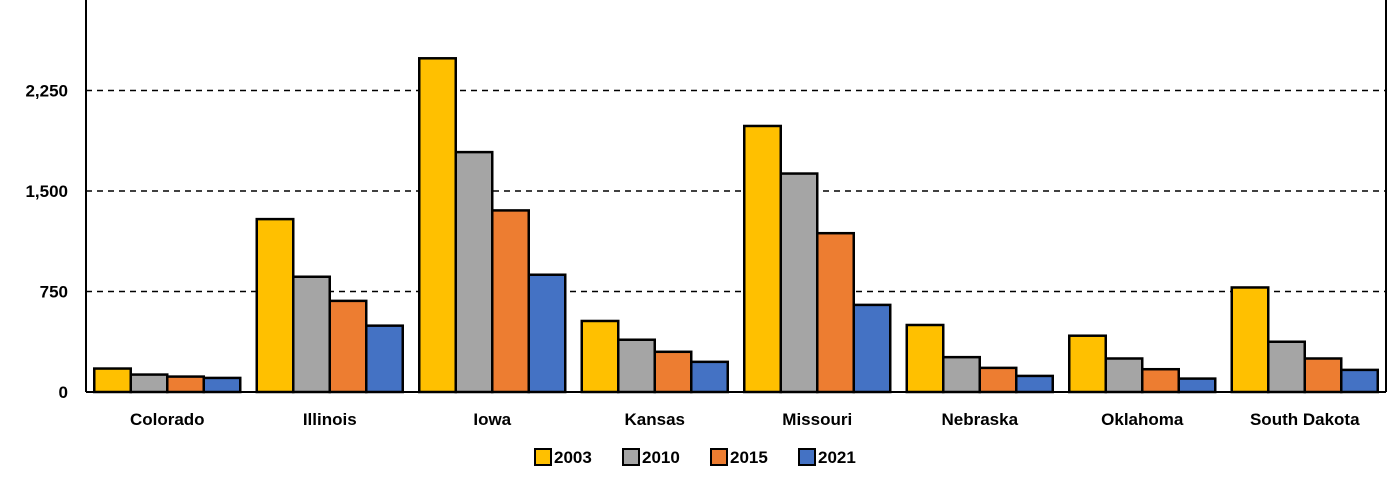  I want to click on bar-2015-oklahoma, so click(1160, 380).